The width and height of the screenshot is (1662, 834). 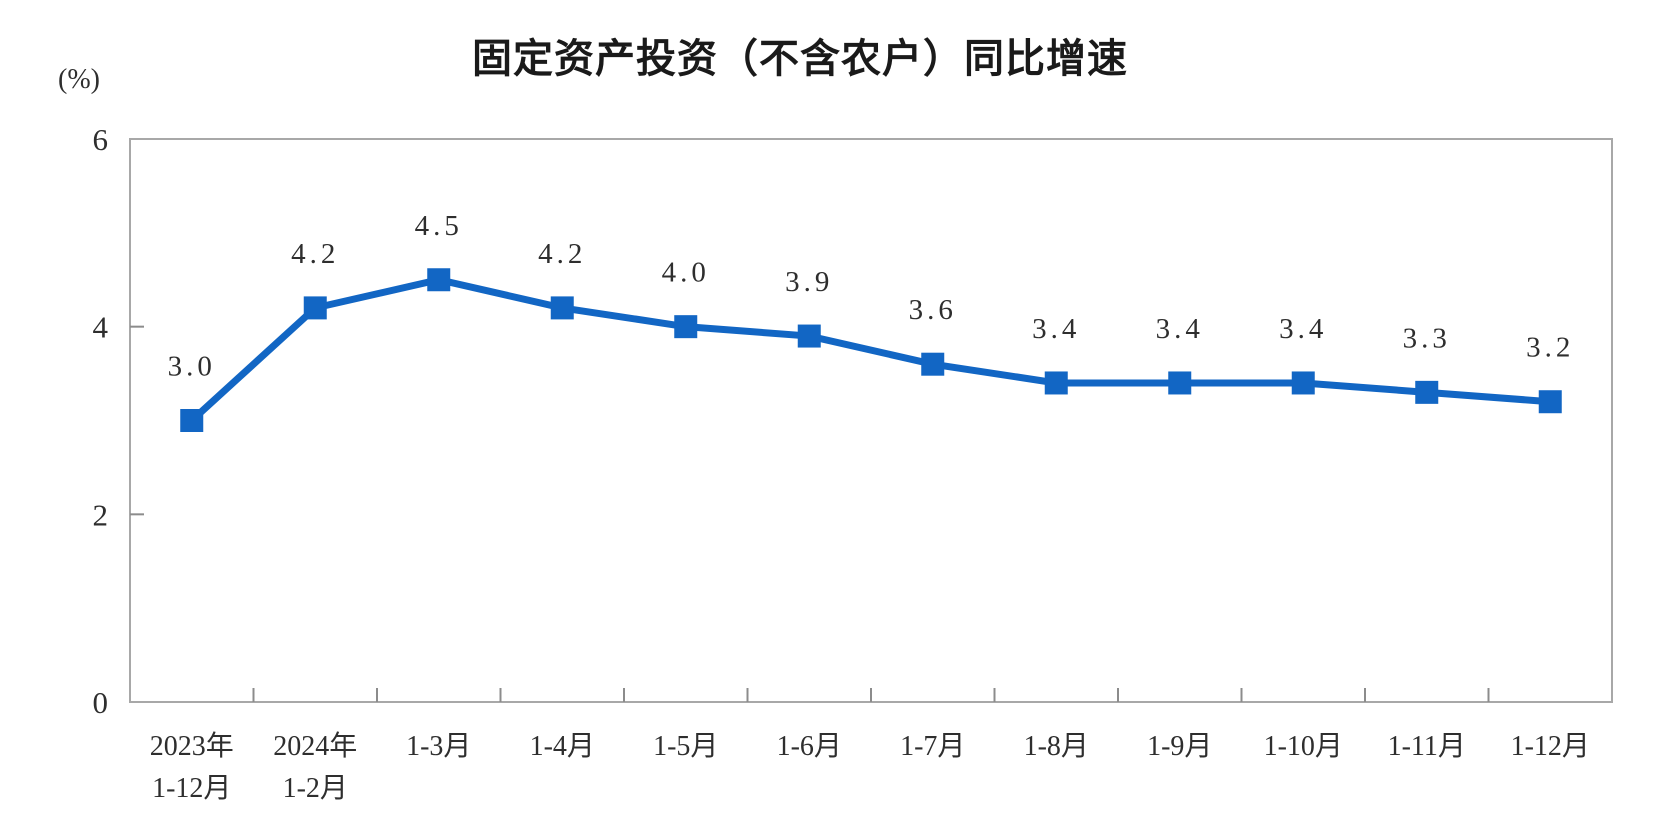 What do you see at coordinates (1179, 746) in the screenshot?
I see `x-tick-label: 1-9月` at bounding box center [1179, 746].